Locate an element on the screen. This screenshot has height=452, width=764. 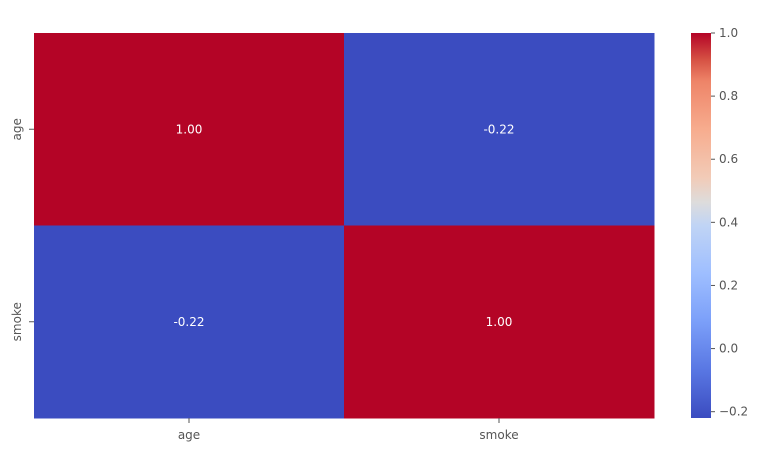
cell-label-age-age: 1.00 is located at coordinates (189, 129).